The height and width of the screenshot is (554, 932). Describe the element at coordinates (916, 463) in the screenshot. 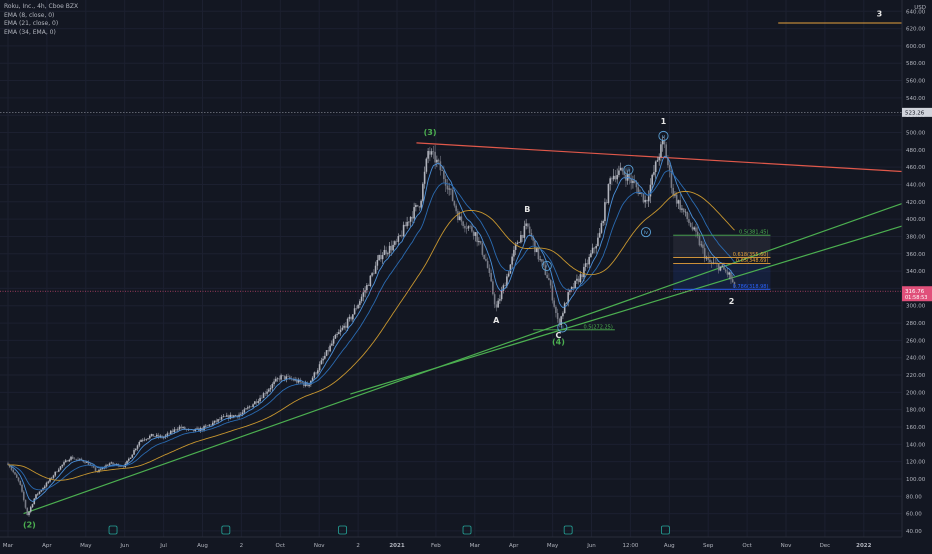

I see `y-tick-label: 120.00` at that location.